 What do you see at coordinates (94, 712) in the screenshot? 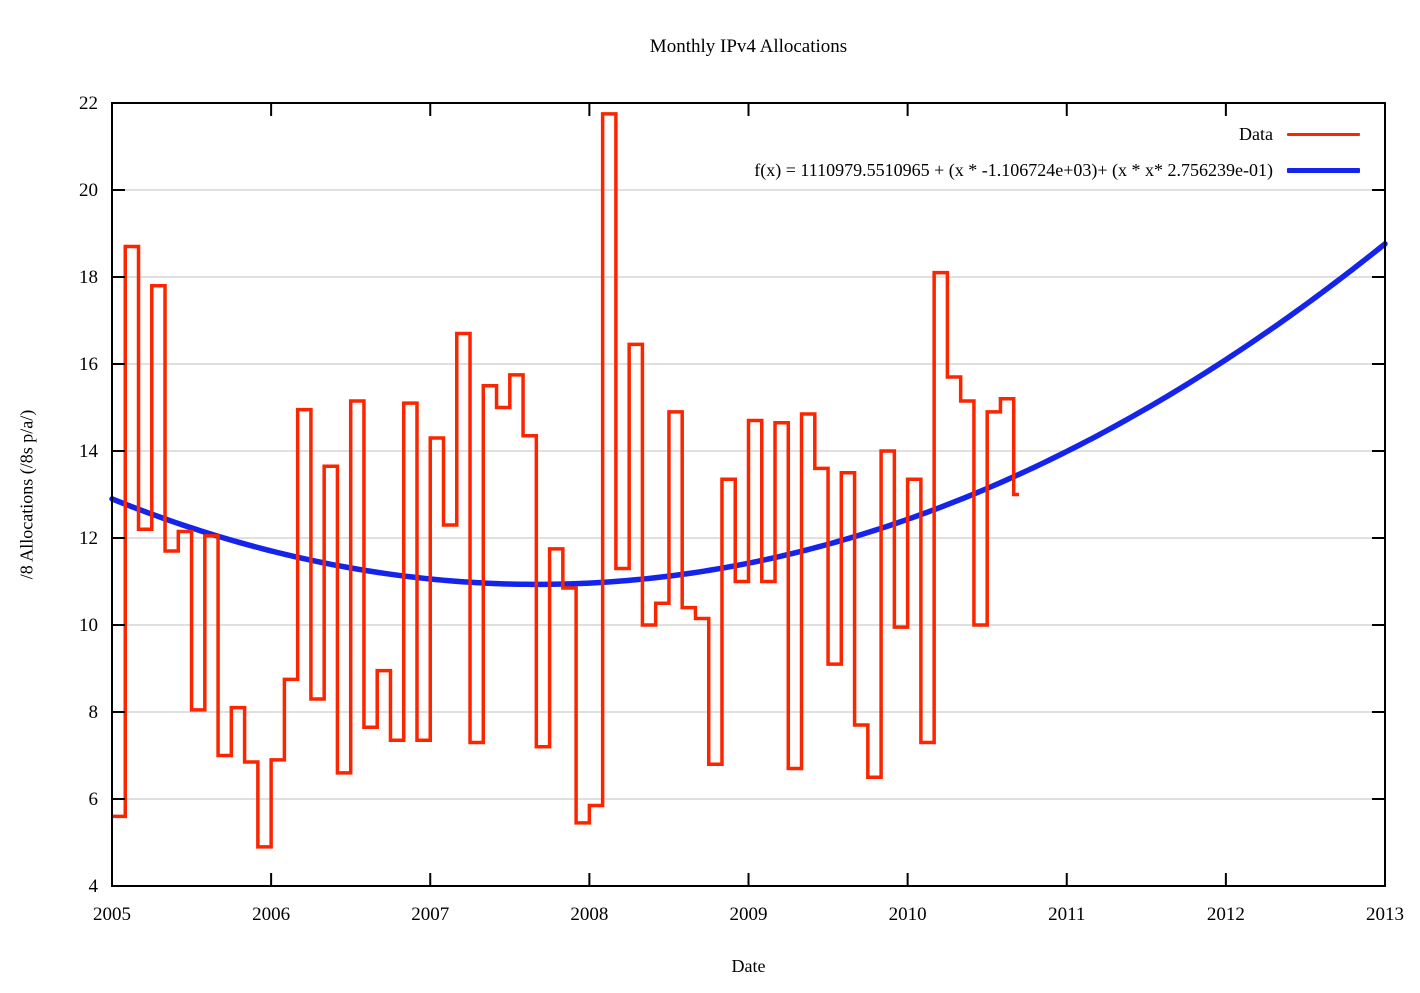
I see `y-tick-label: 8` at bounding box center [94, 712].